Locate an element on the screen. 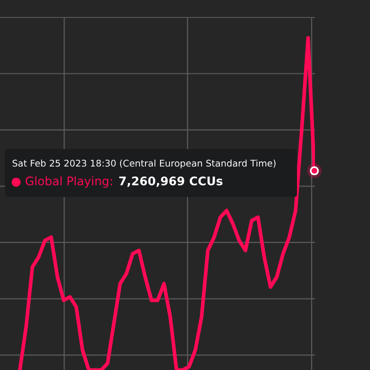 This screenshot has width=370, height=370. annotation: Sat Feb 25 2023 18:30 (Central European Standard Time) is located at coordinates (144, 164).